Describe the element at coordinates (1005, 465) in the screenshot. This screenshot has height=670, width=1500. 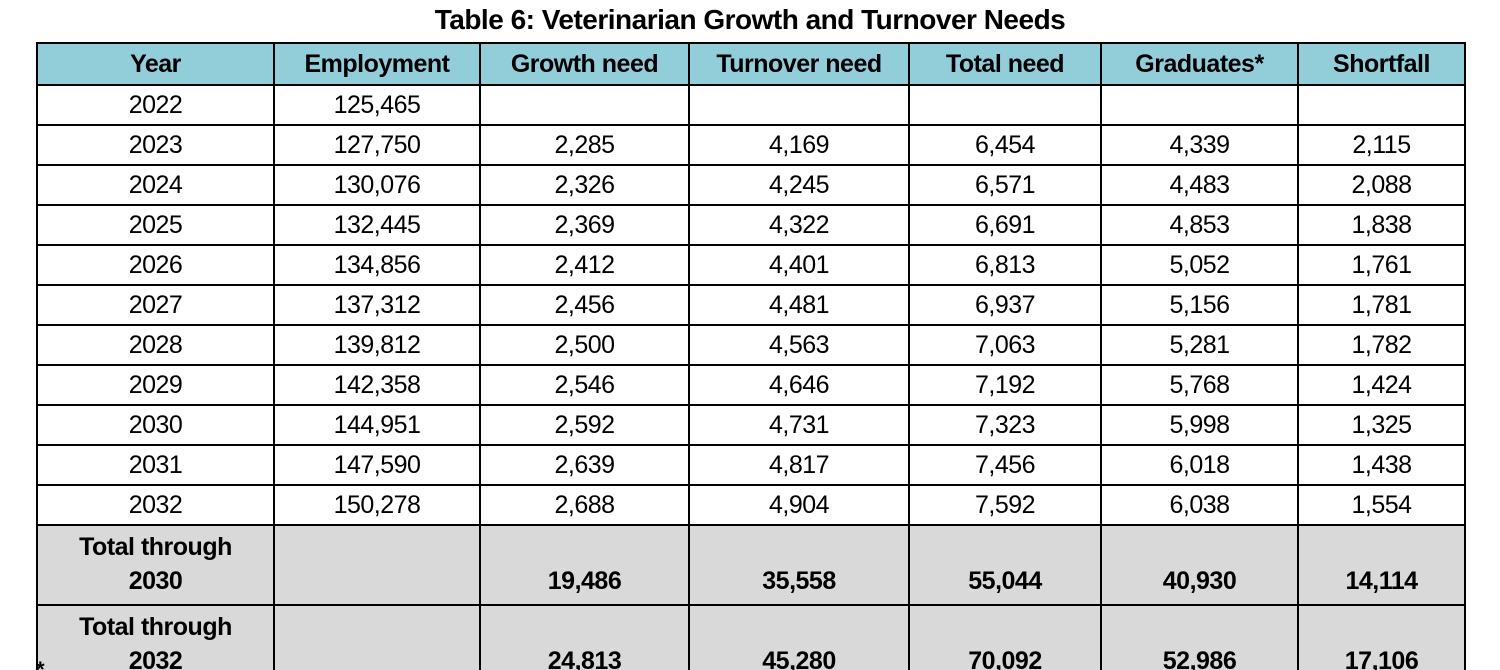
I see `cell-total-need: 7,456` at that location.